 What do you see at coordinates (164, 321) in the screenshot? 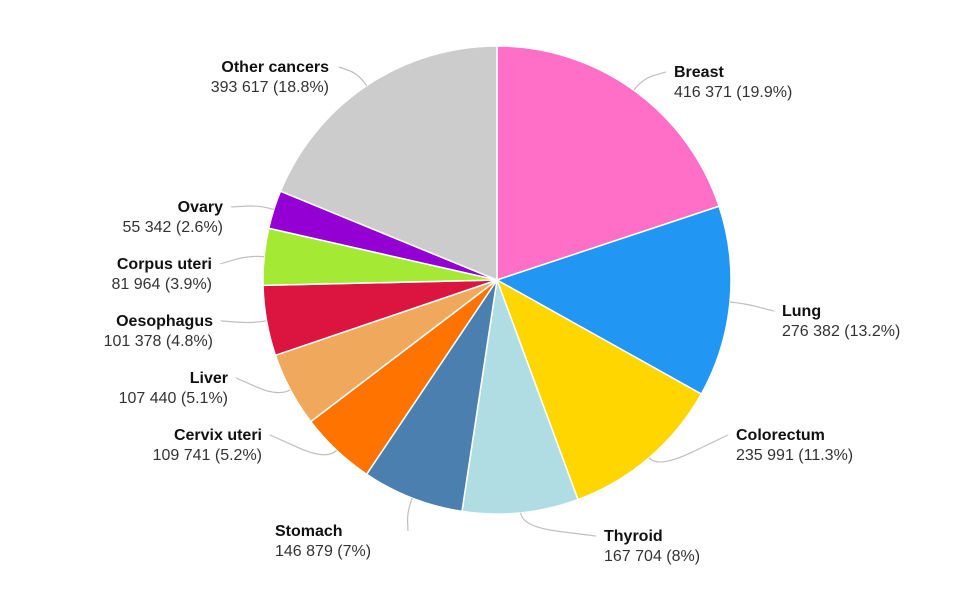
I see `slice-label-name-oesophagus: Oesophagus` at bounding box center [164, 321].